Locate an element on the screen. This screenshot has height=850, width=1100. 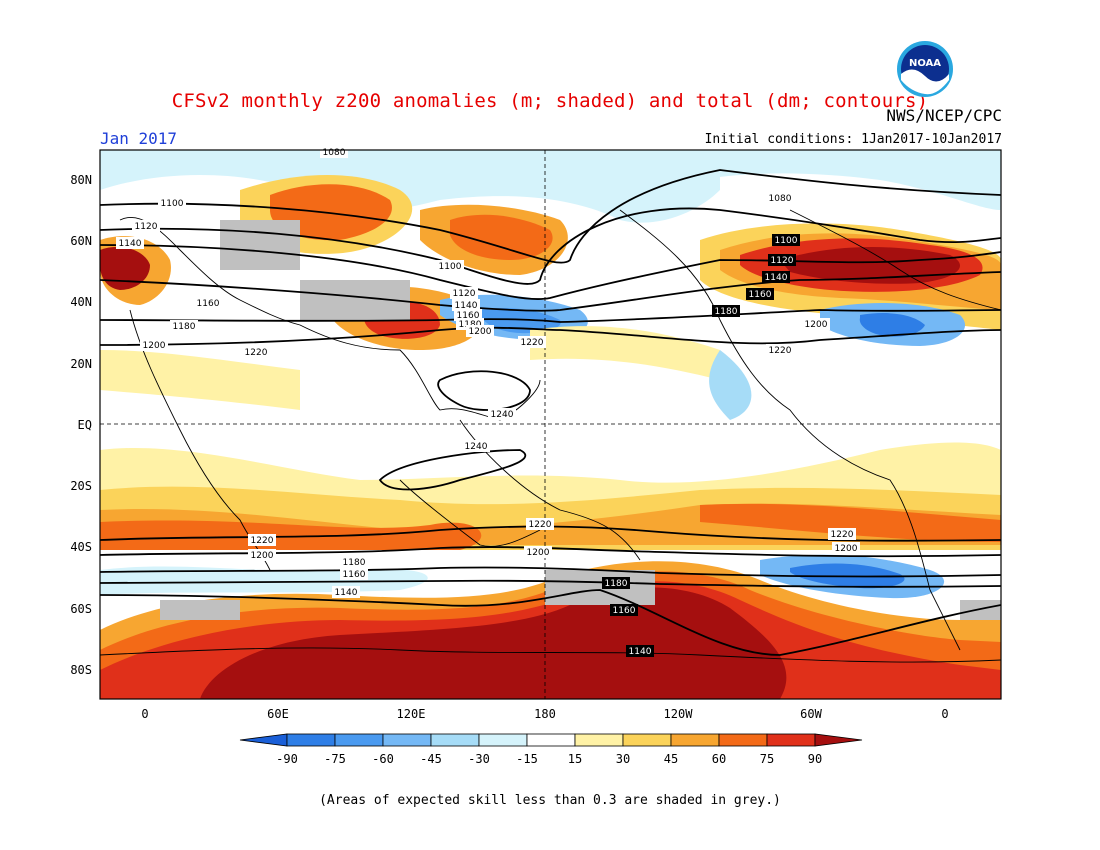
color-scale-max-arrow is located at coordinates (838, 740).